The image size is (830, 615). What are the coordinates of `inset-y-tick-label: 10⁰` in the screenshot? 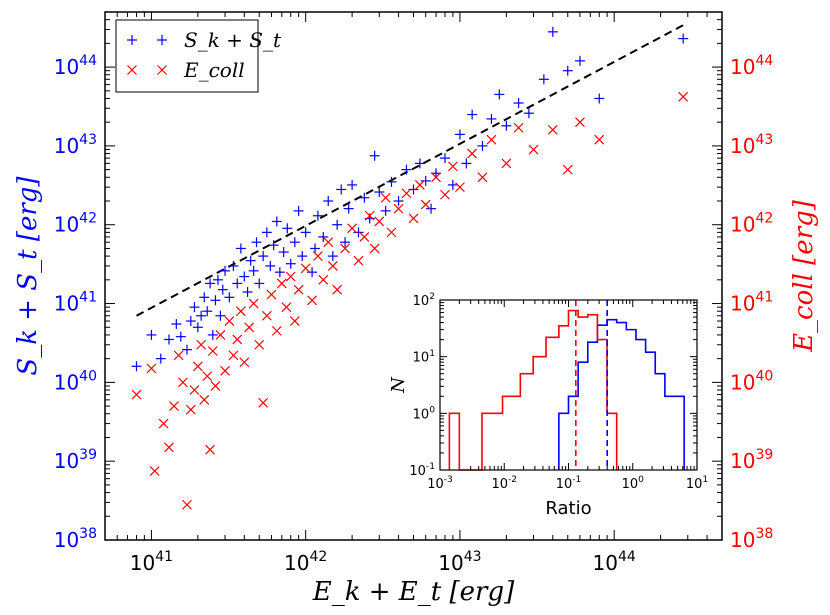 It's located at (424, 413).